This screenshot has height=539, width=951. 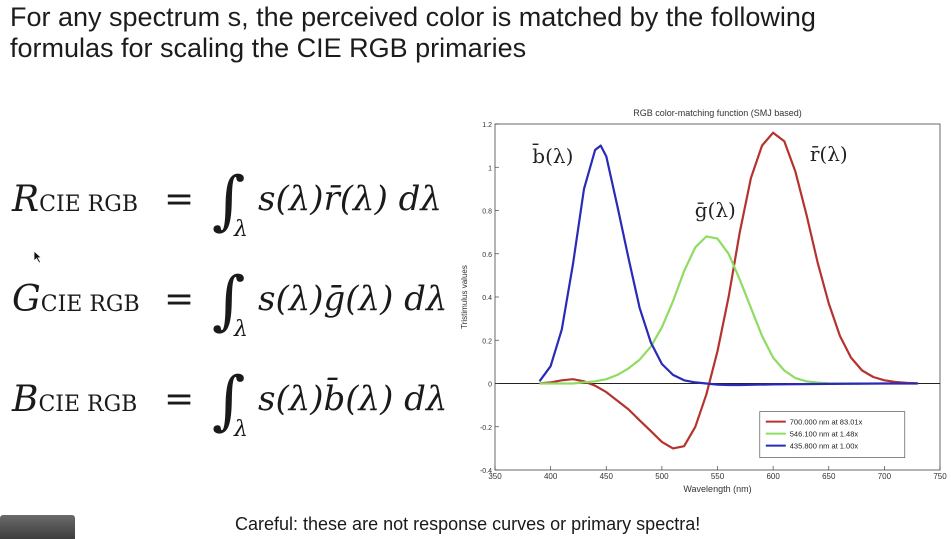 I want to click on equation-b-integral-sign: ∫, so click(x=229, y=401).